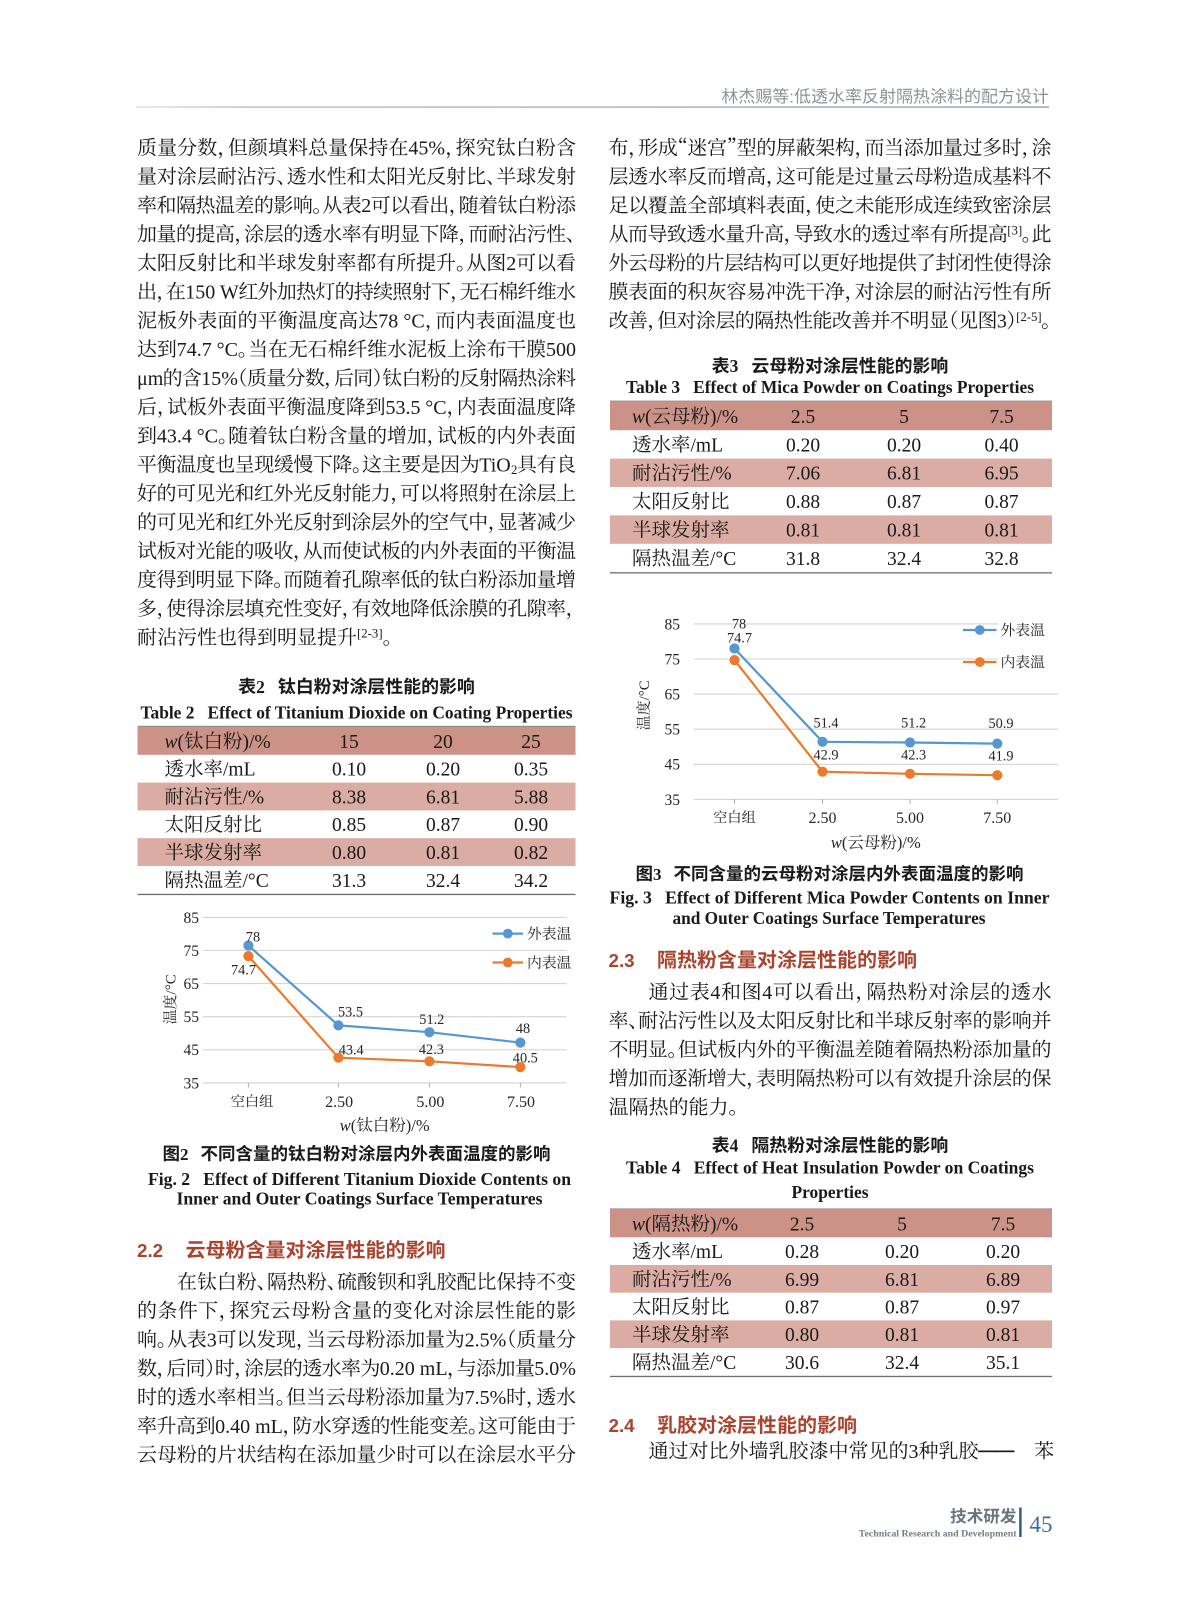 This screenshot has width=1187, height=1600. I want to click on svg-text: 55, so click(673, 730).